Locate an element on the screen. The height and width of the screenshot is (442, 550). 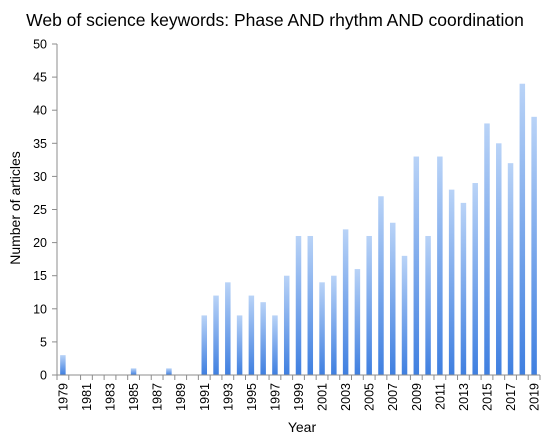
x-tick-label: 2005 is located at coordinates (370, 397).